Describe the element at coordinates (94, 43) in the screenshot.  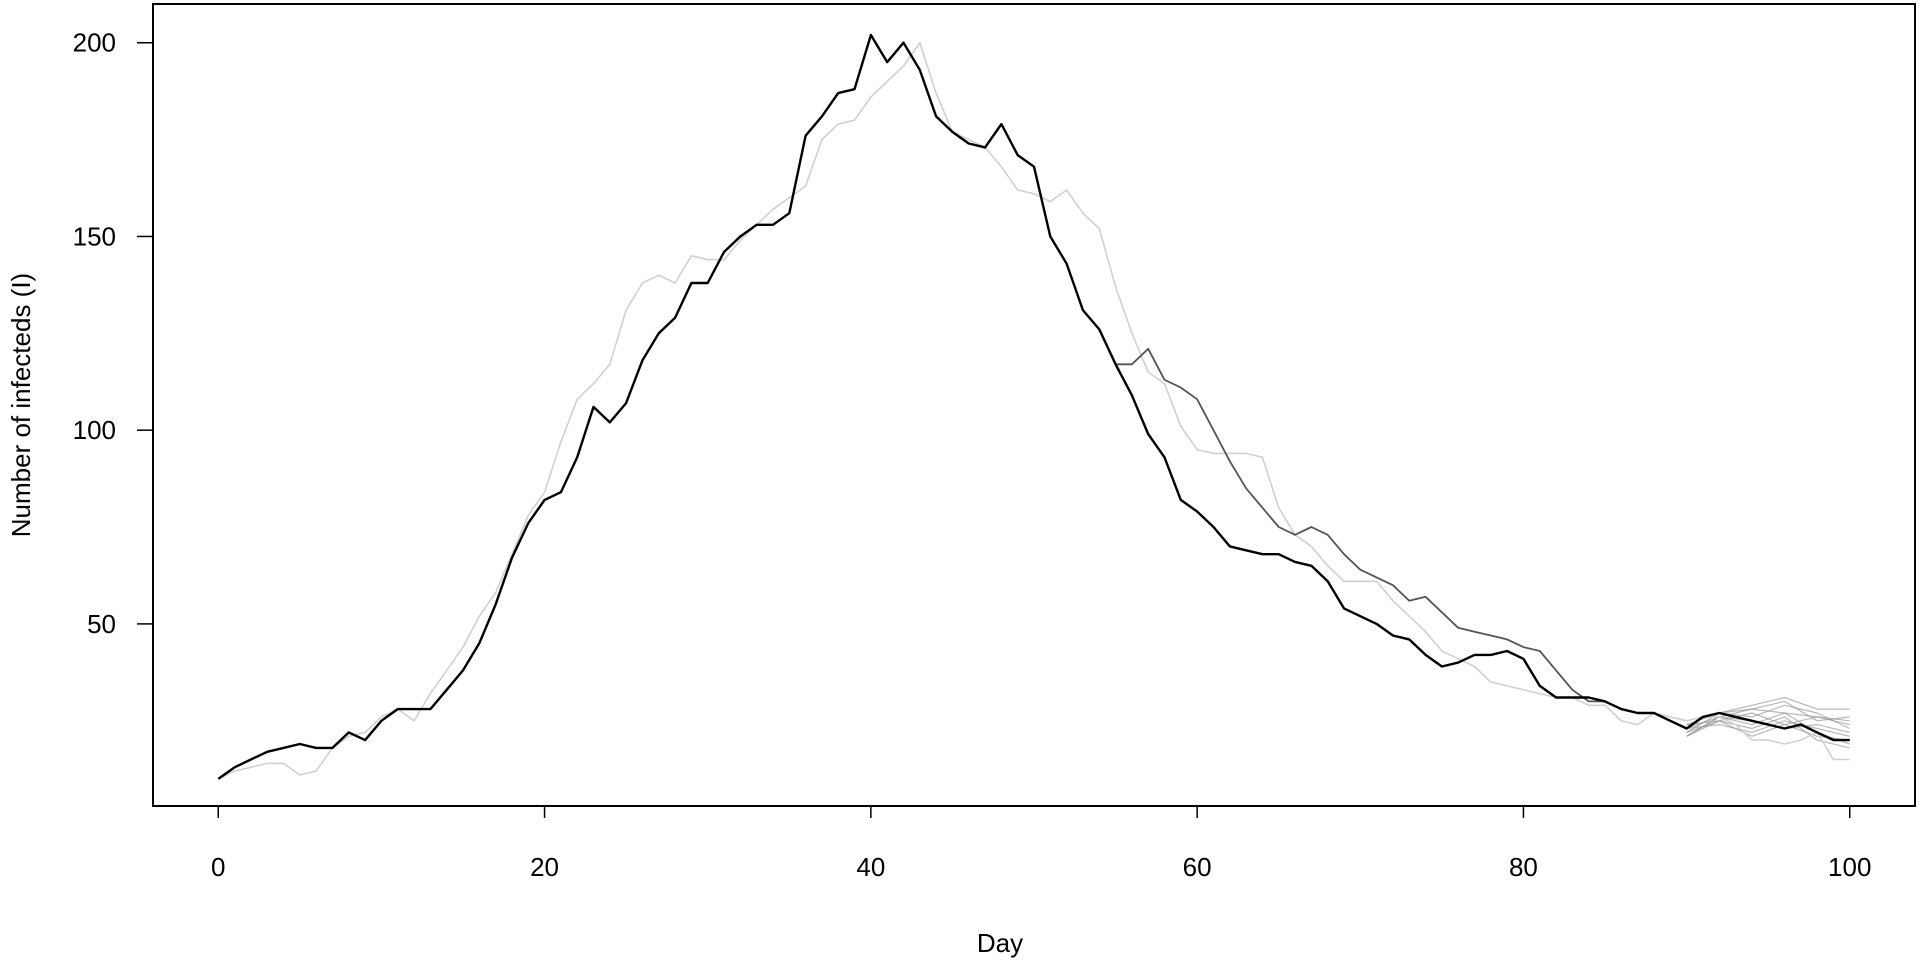
I see `y-tick-label: 200` at that location.